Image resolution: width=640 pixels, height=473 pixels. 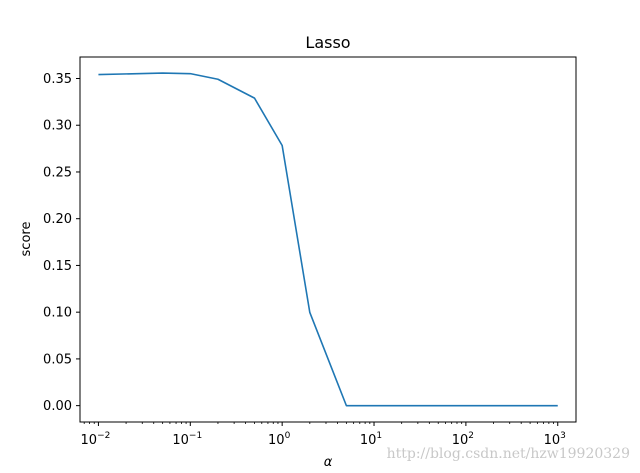 I want to click on y-tick-label: 0.15, so click(x=57, y=266).